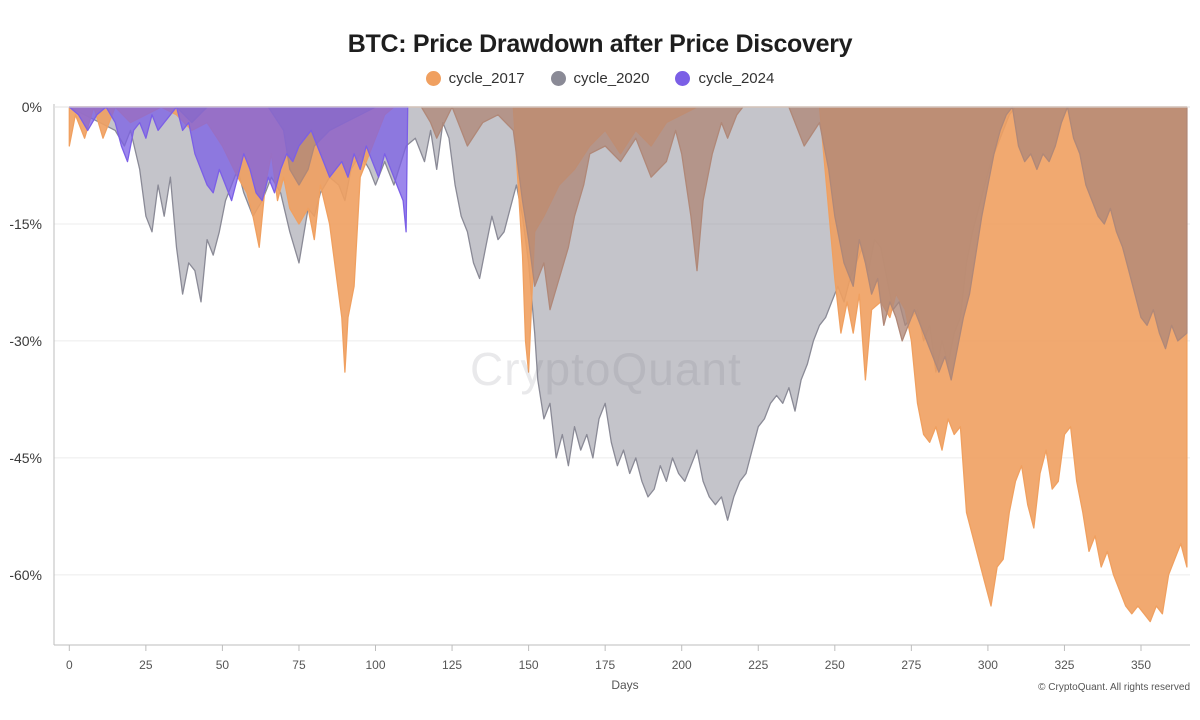 The width and height of the screenshot is (1200, 720). What do you see at coordinates (911, 665) in the screenshot?
I see `x-tick-label: 275` at bounding box center [911, 665].